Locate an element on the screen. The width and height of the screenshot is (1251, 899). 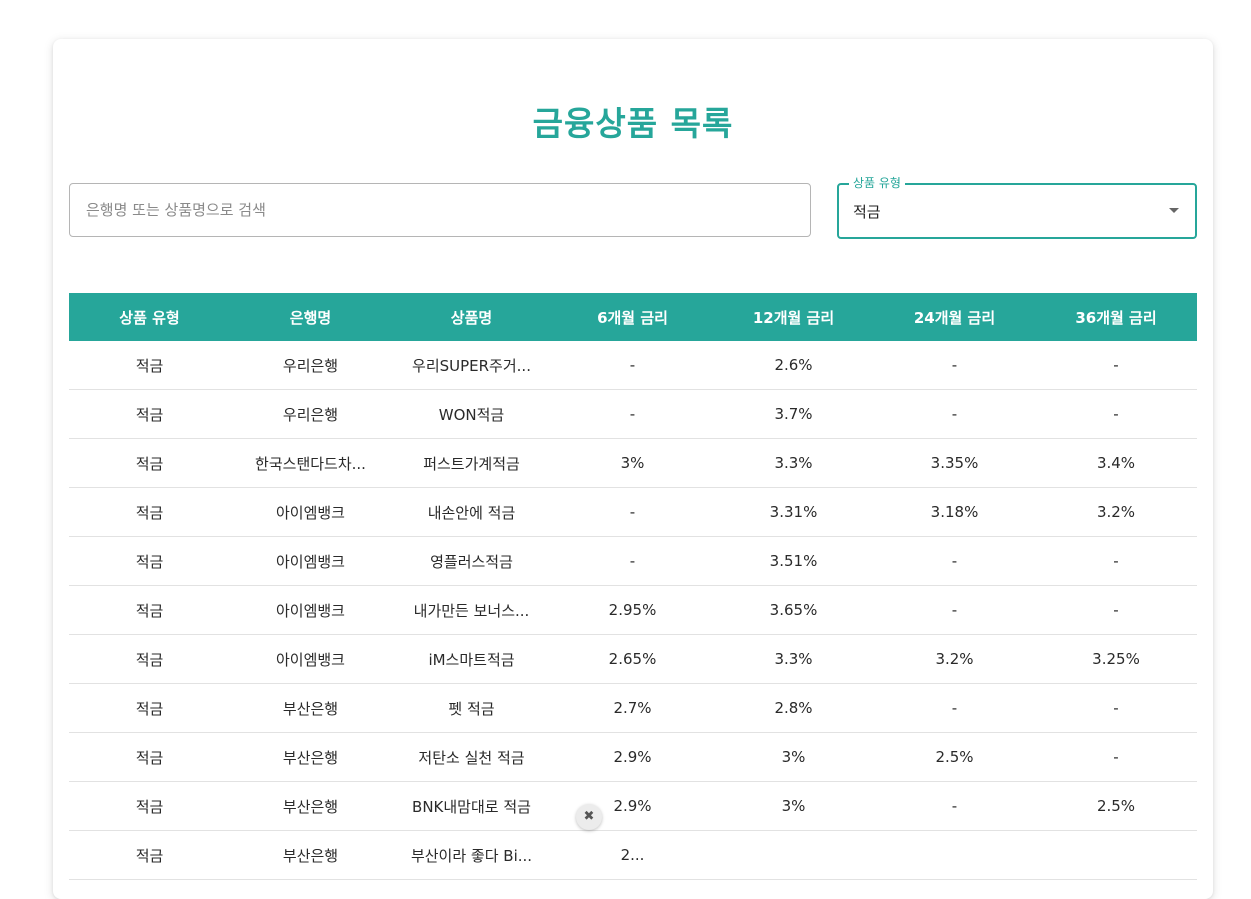
cell-rate-24m: 3.2% is located at coordinates (954, 659).